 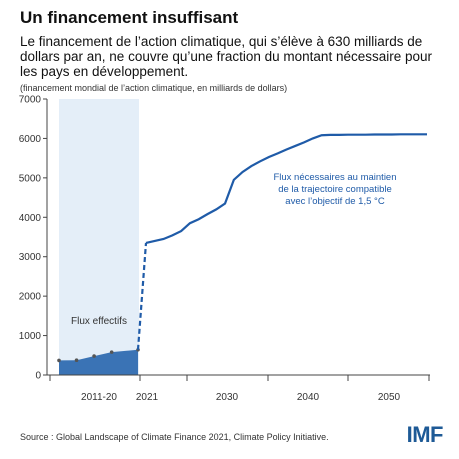 What do you see at coordinates (227, 397) in the screenshot?
I see `x-tick-label: 2030` at bounding box center [227, 397].